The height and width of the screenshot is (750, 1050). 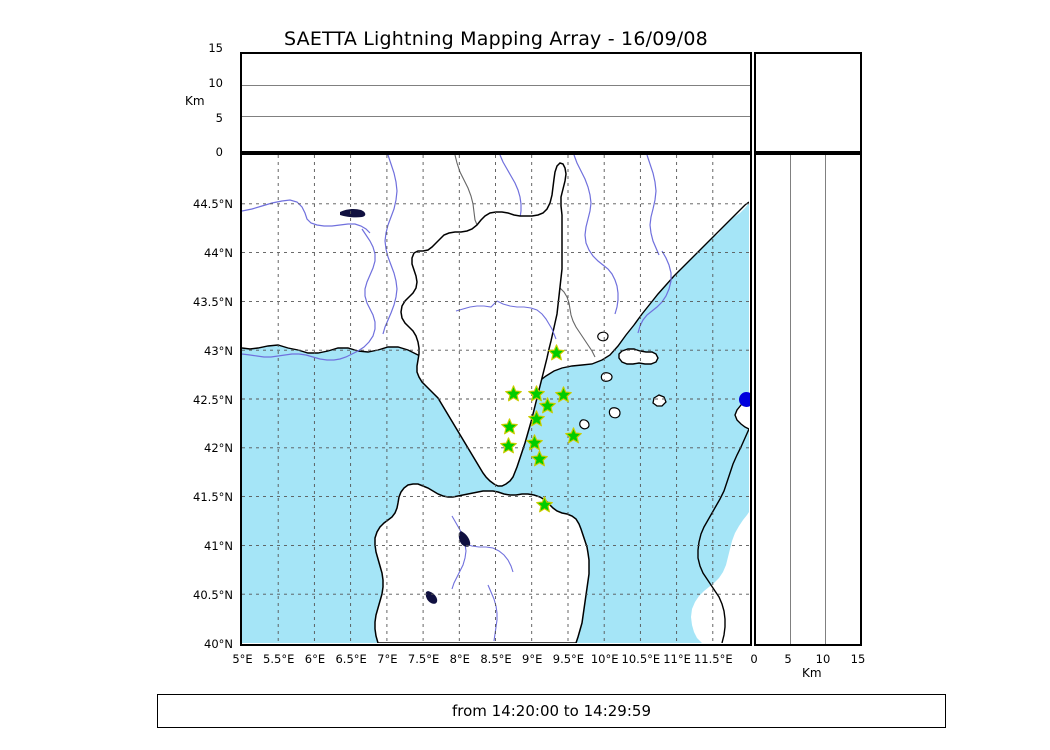 I want to click on map-xtick-12: 11°E, so click(x=677, y=659).